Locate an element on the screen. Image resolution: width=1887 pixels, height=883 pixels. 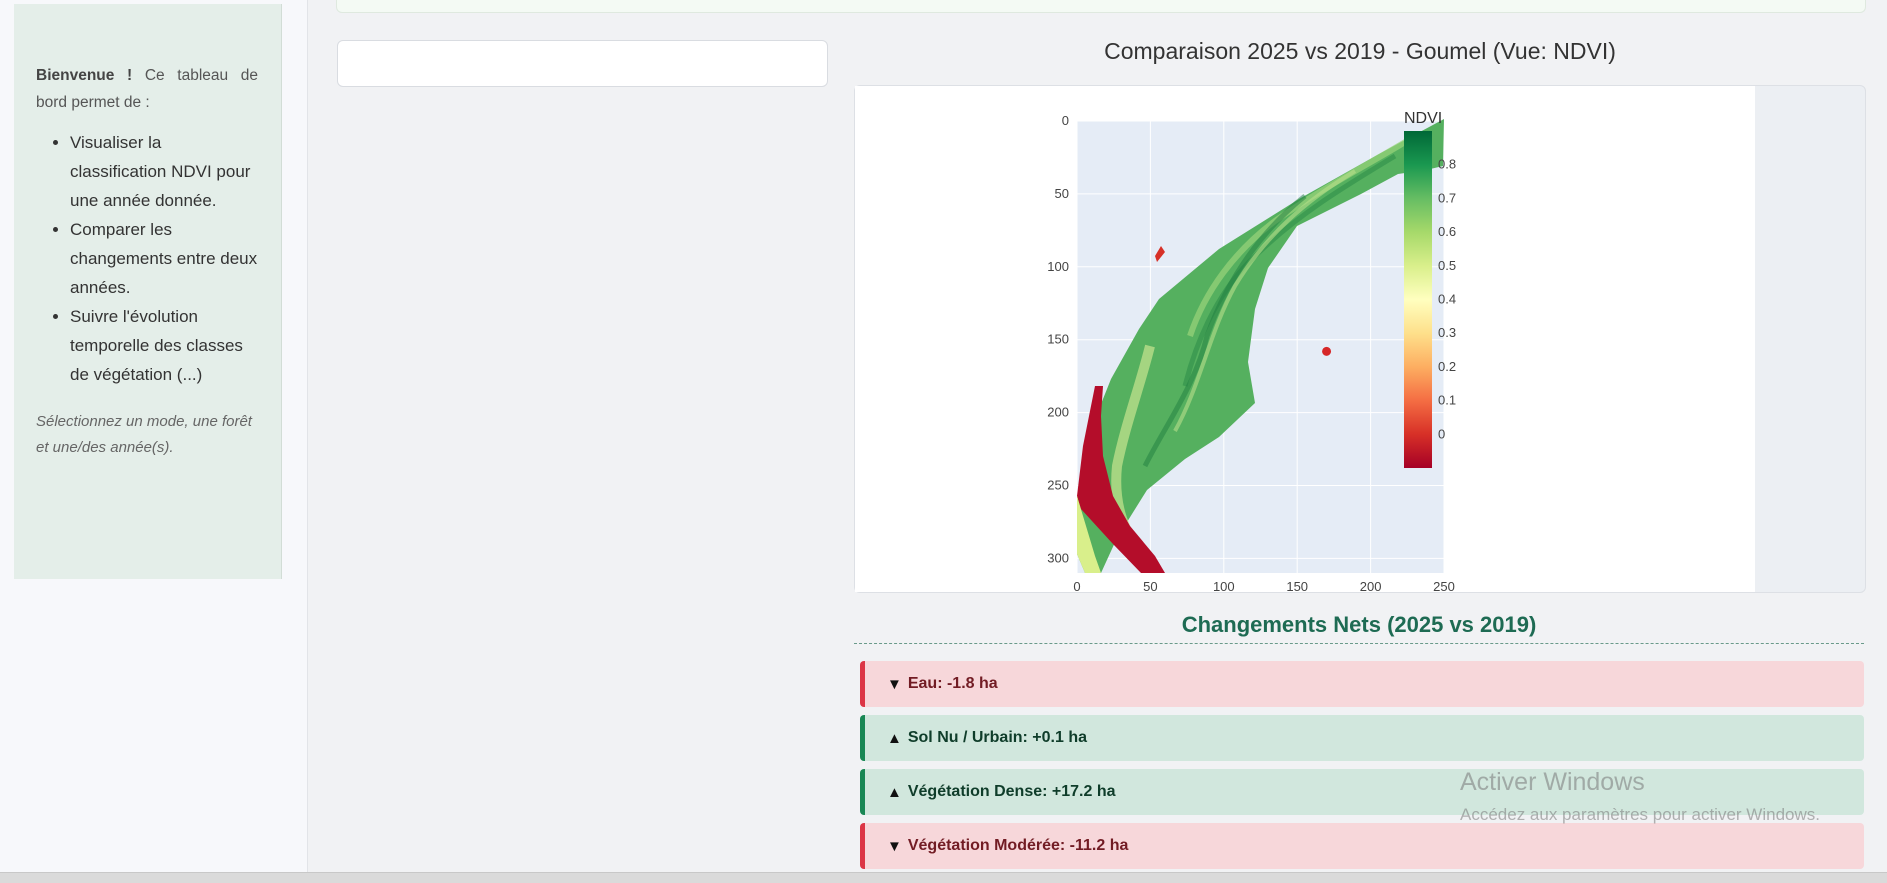
bottom-scrollbar is located at coordinates (943, 877).